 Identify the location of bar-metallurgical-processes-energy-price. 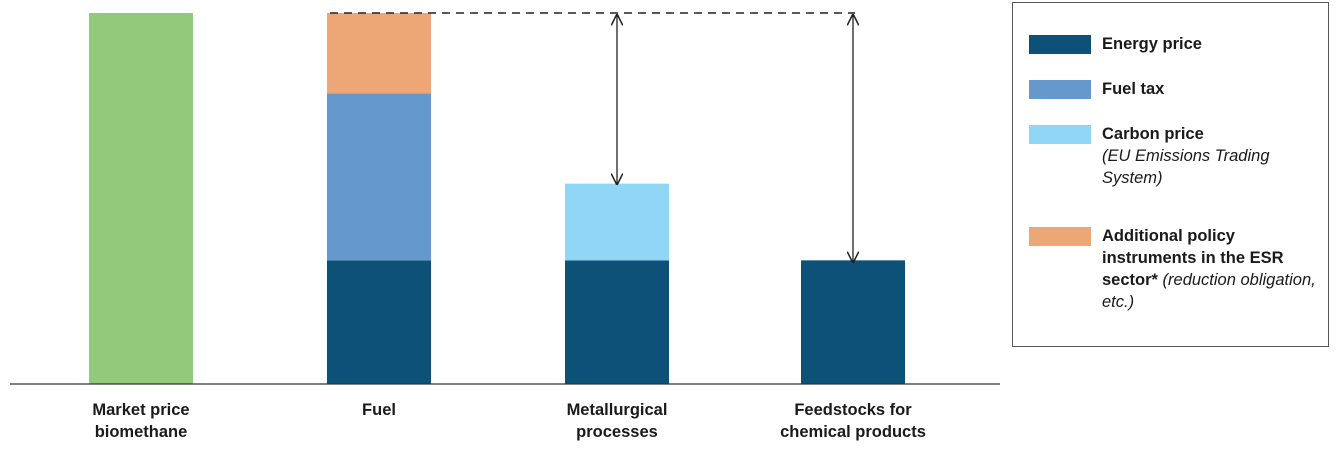
(617, 322).